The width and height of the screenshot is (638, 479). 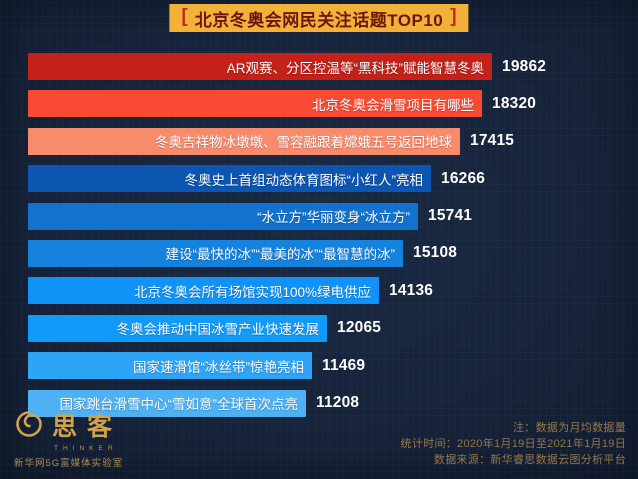 What do you see at coordinates (393, 105) in the screenshot?
I see `topic-label: 北京冬奥会滑雪项目有哪些` at bounding box center [393, 105].